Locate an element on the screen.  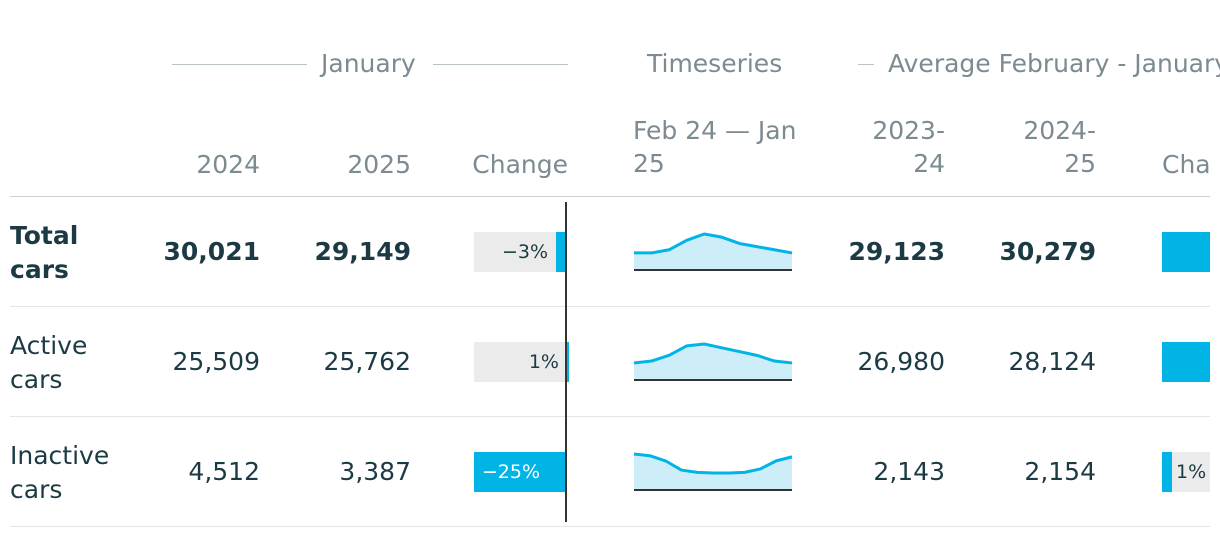
cell-jan-2025: 25,762 is located at coordinates (367, 361).